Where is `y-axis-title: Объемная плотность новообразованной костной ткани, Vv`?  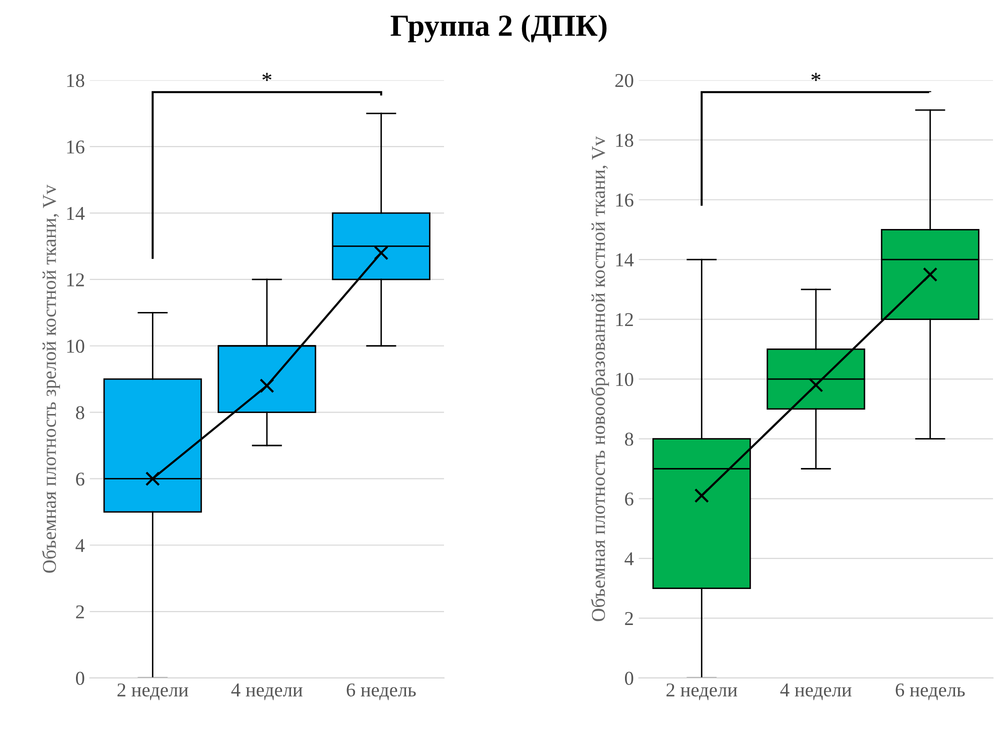 y-axis-title: Объемная плотность новообразованной костной ткани, Vv is located at coordinates (599, 379).